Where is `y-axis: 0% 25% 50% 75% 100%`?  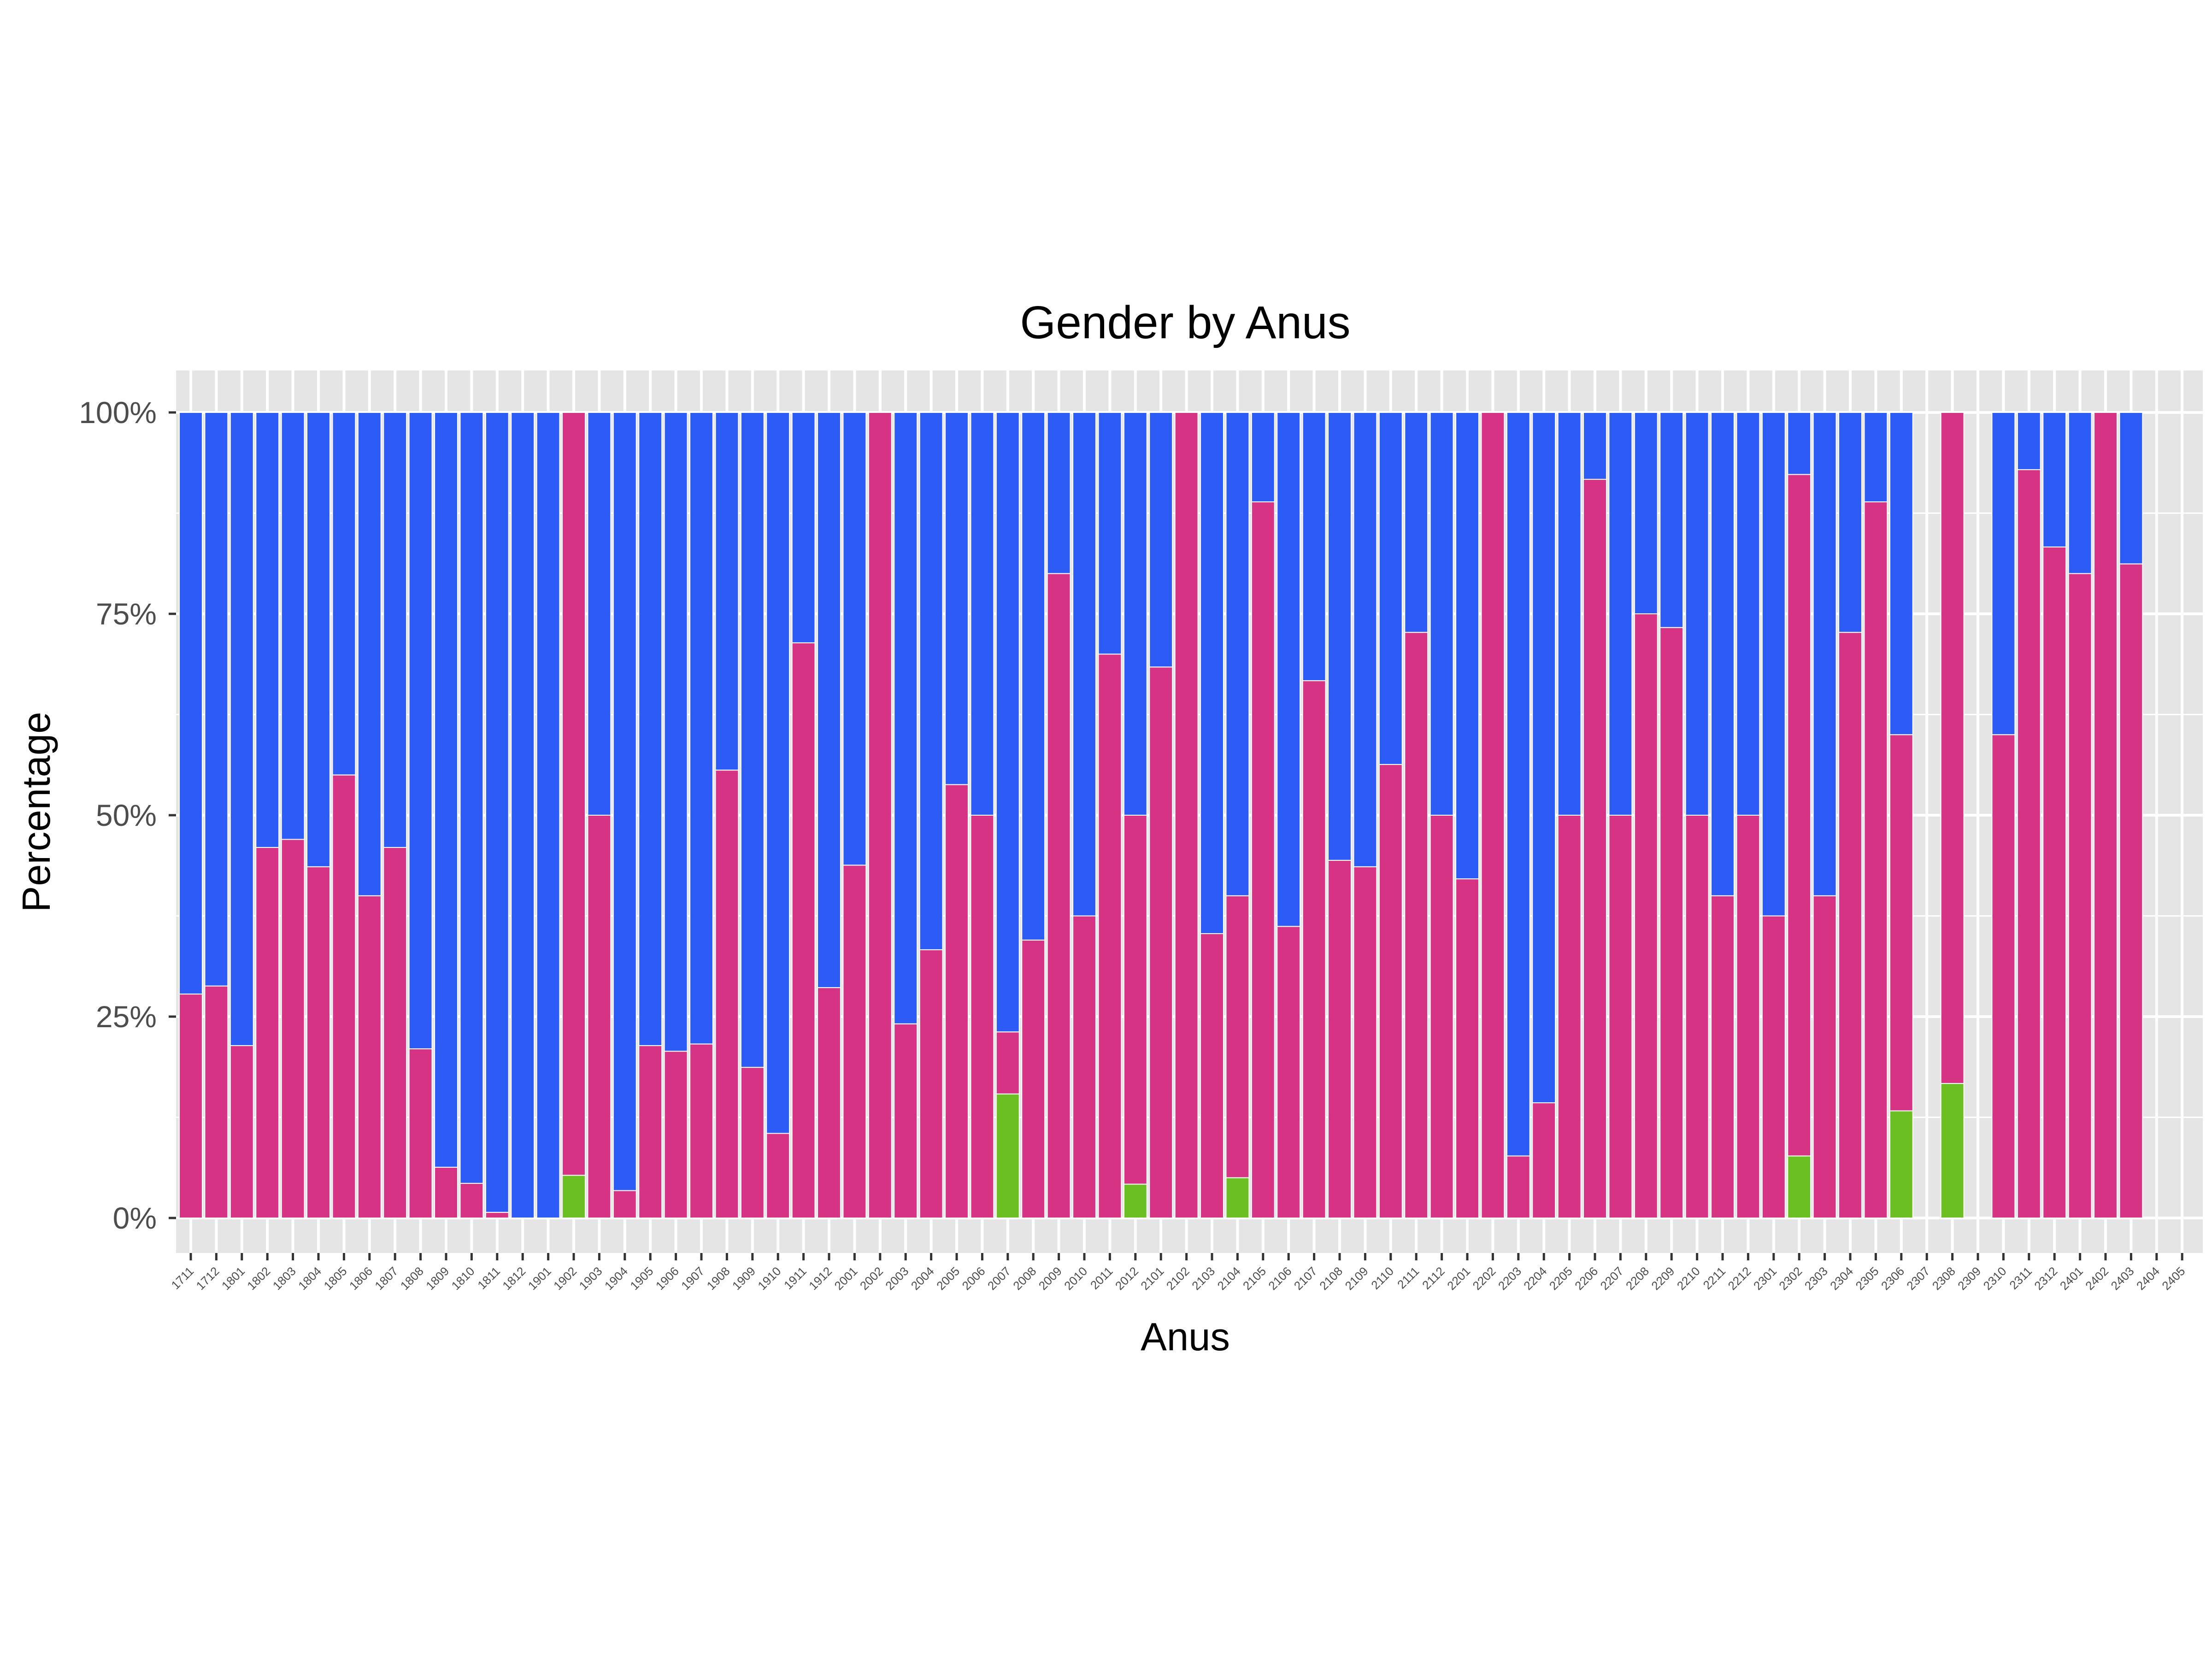
y-axis: 0% 25% 50% 75% 100% is located at coordinates (127, 815).